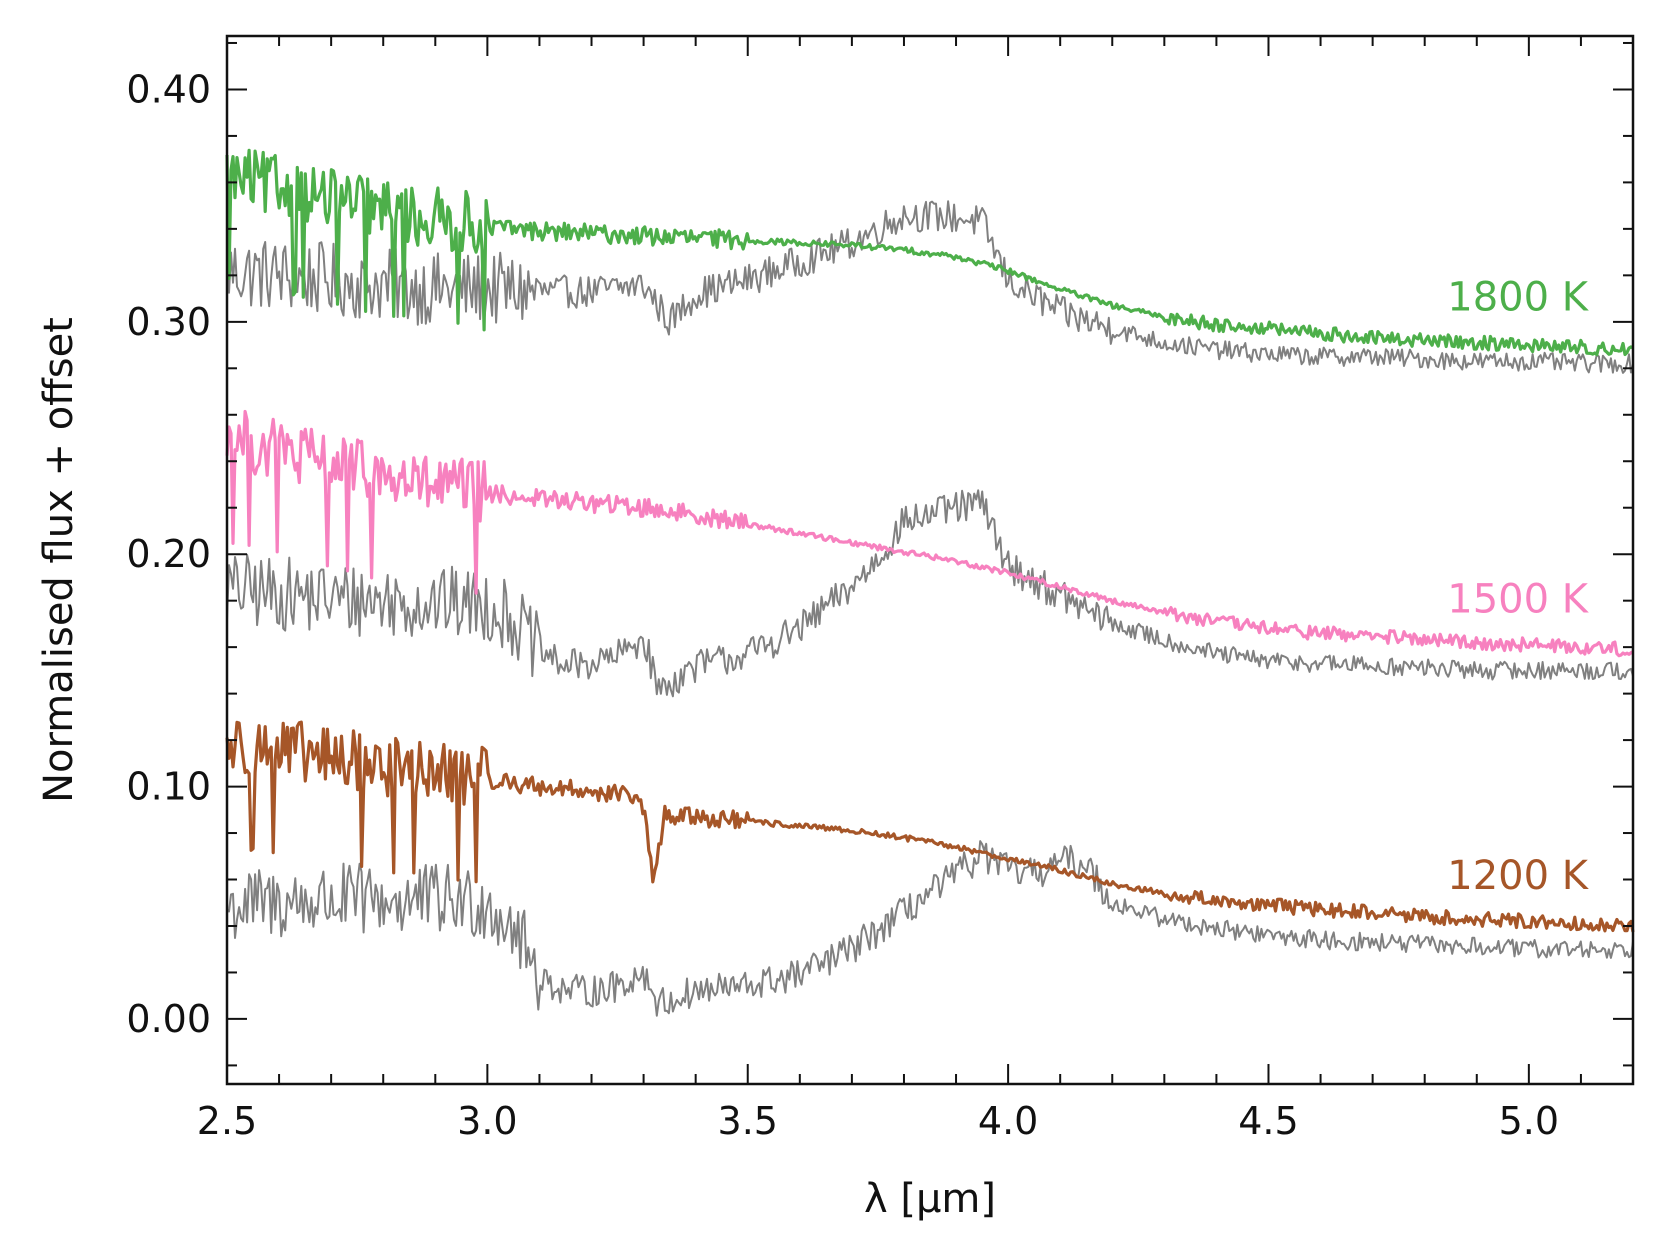 This screenshot has height=1256, width=1662. Describe the element at coordinates (227, 1121) in the screenshot. I see `x-tick-label: 2.5` at that location.